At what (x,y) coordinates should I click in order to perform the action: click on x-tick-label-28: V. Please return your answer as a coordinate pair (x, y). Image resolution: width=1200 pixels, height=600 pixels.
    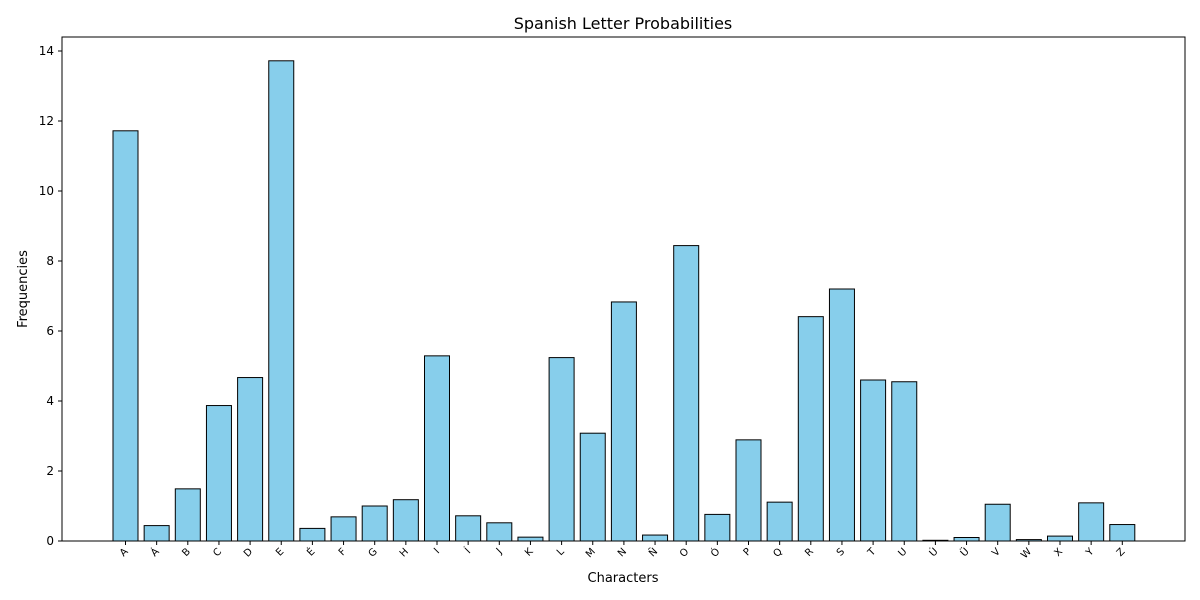
    Looking at the image, I should click on (996, 552).